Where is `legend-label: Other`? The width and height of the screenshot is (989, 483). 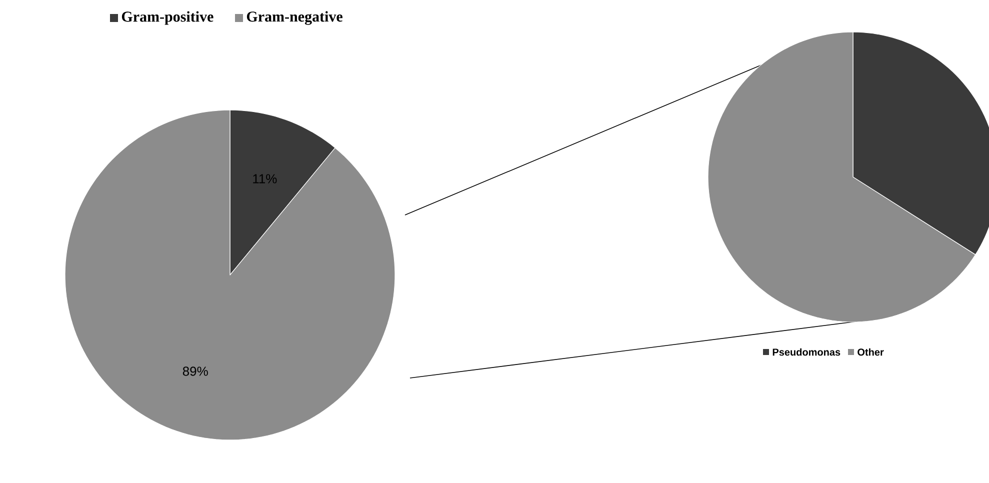
legend-label: Other is located at coordinates (871, 352).